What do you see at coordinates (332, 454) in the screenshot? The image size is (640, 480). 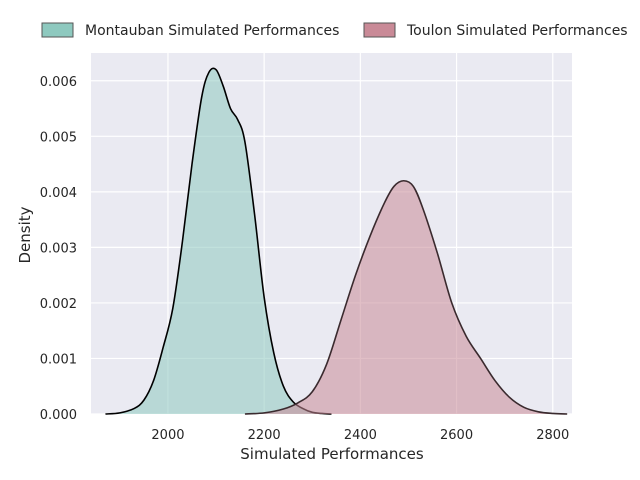 I see `x-axis-label: Simulated Performances` at bounding box center [332, 454].